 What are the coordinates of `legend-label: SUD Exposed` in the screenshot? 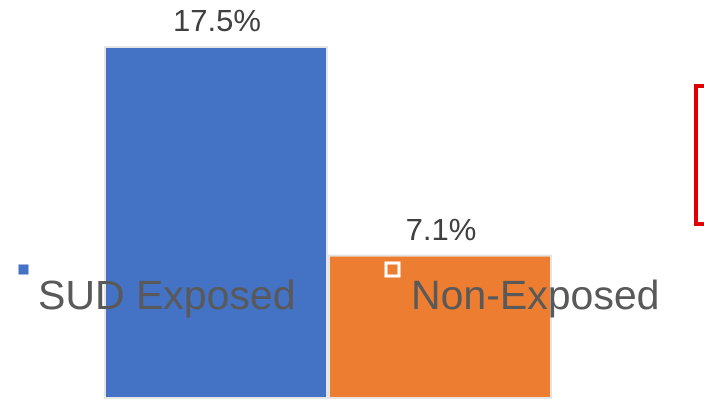 It's located at (167, 295).